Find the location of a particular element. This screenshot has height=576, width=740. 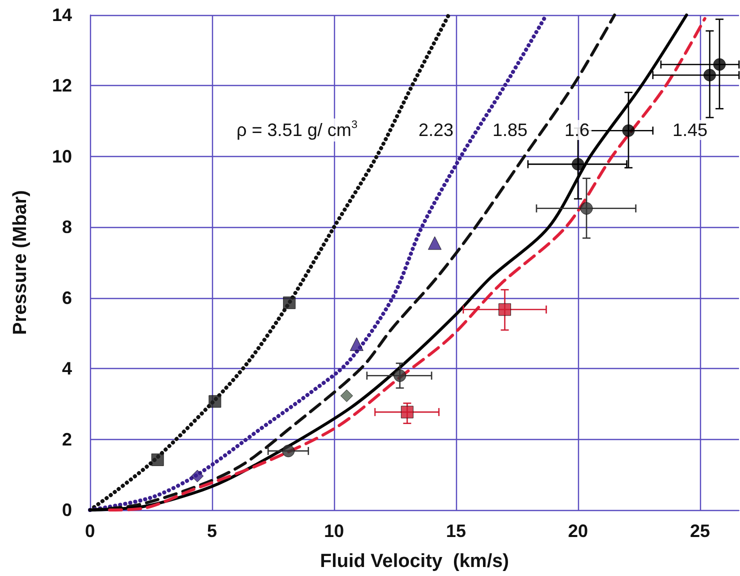

y-tick-label: 4 is located at coordinates (67, 368).